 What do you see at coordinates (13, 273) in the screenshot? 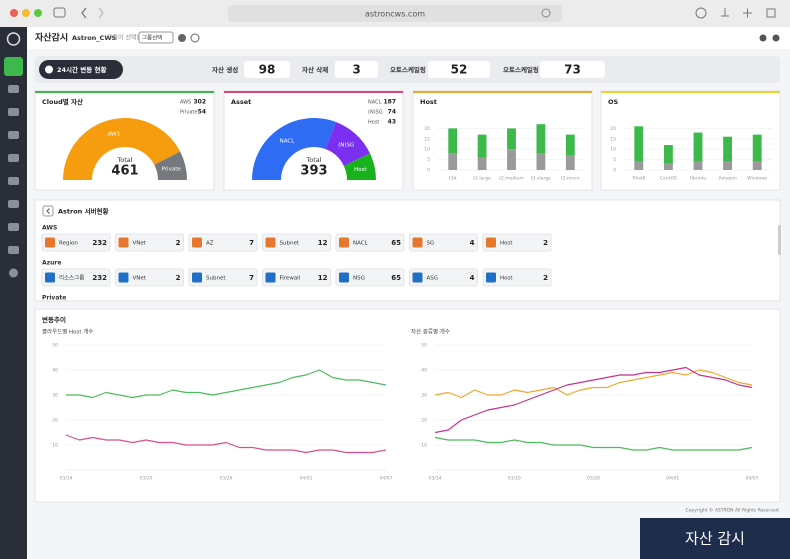
I see `nav-settings` at bounding box center [13, 273].